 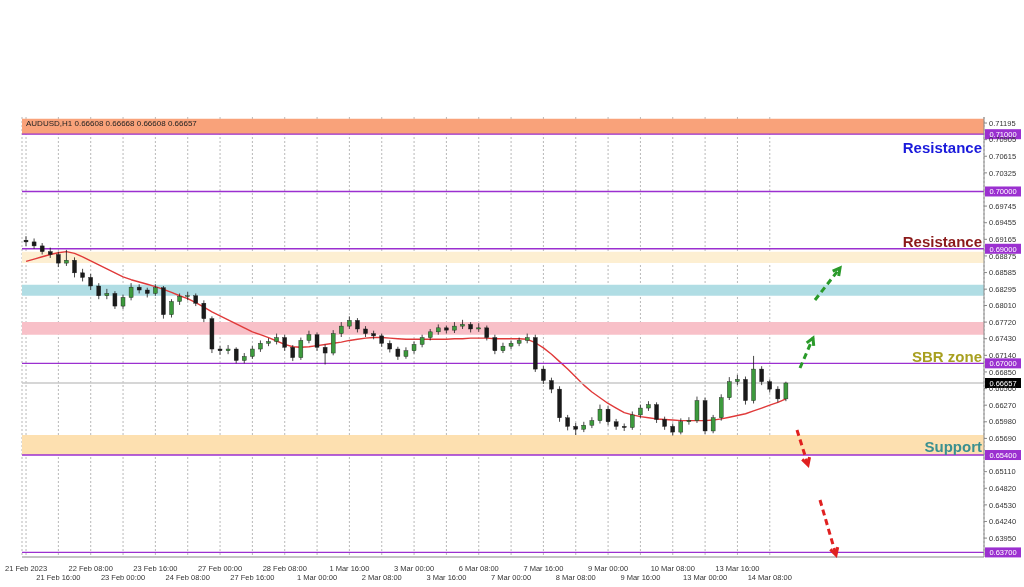 I want to click on annotation: AUDUSD,H1 0.66608 0.66668 0.66608 0.66657, so click(x=111, y=123).